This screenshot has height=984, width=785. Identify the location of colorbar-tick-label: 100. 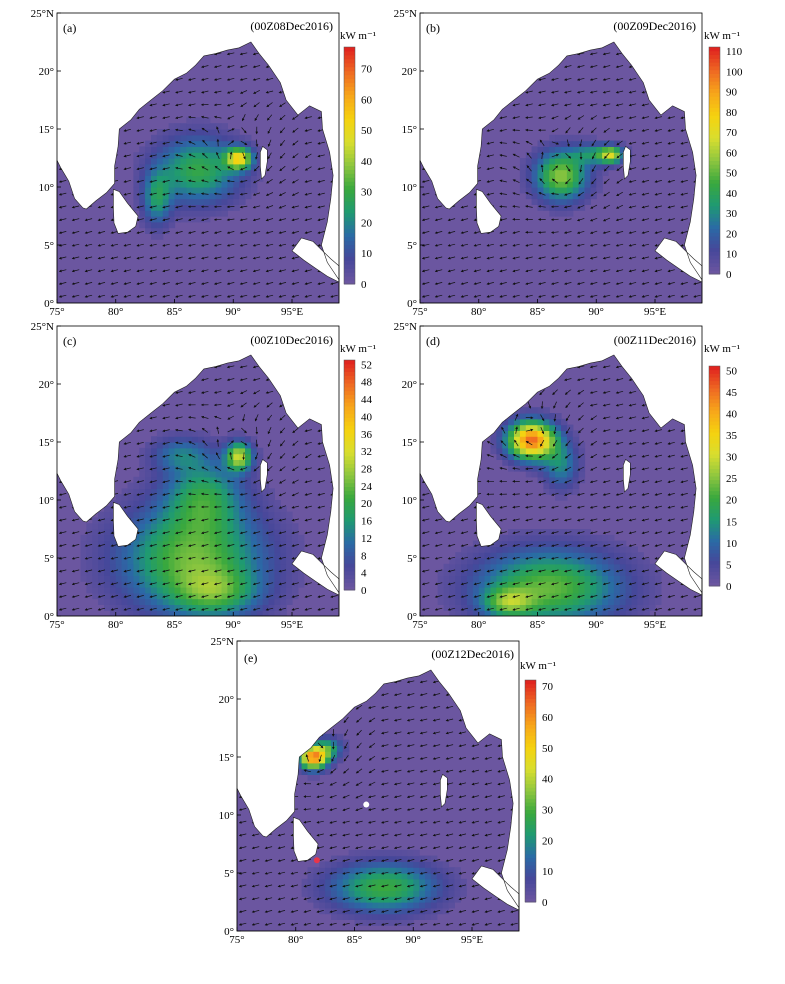
(734, 72).